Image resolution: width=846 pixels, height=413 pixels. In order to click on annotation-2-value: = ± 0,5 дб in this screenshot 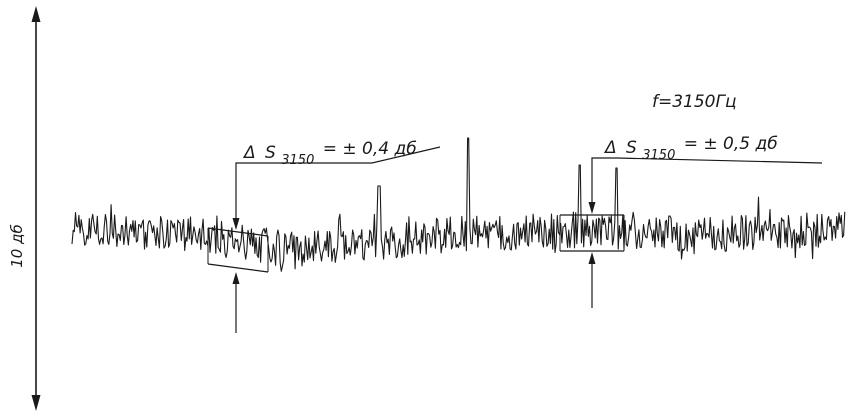, I will do `click(731, 144)`.